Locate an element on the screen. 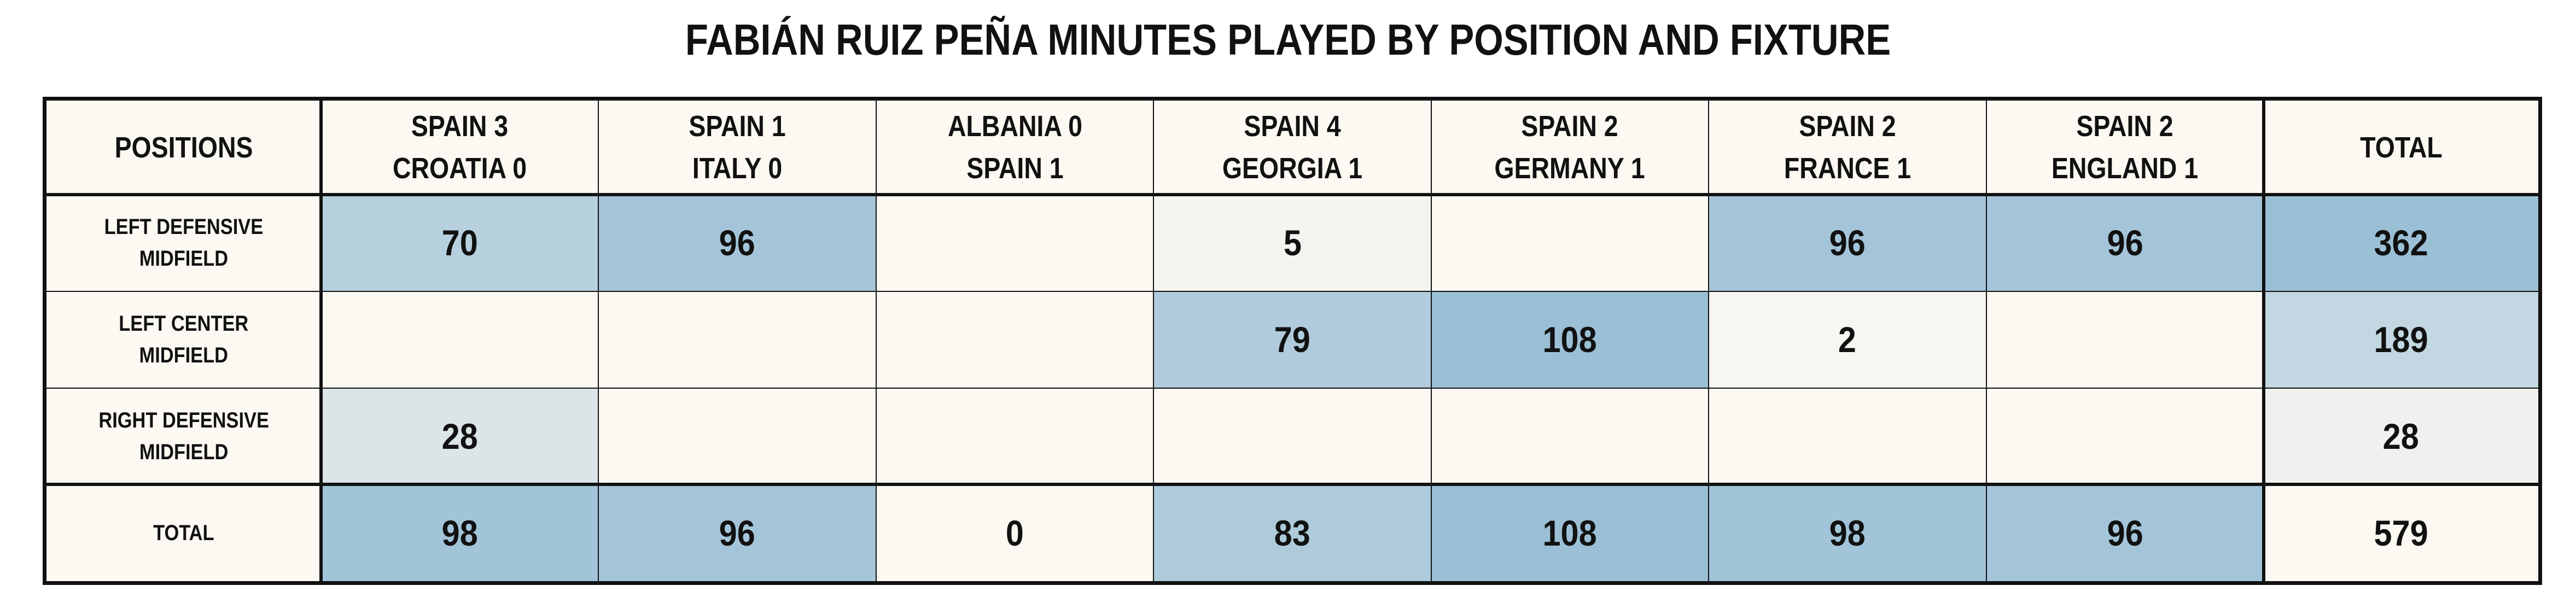 The width and height of the screenshot is (2576, 609). header-fixture-2-text: SPAIN 1 ITALY 0 is located at coordinates (737, 147).